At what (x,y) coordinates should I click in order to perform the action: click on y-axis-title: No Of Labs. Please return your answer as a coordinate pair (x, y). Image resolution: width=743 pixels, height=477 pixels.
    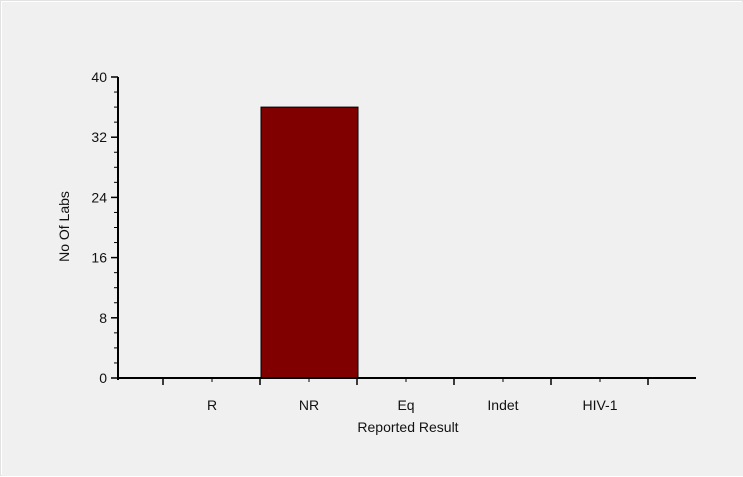
    Looking at the image, I should click on (64, 226).